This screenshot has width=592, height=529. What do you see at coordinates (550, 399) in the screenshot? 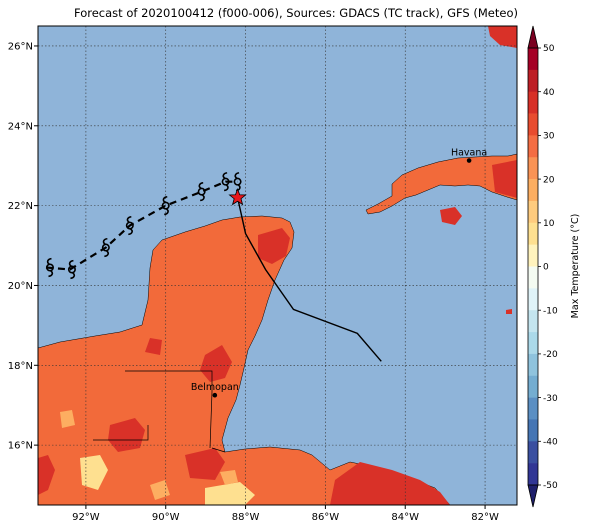
I see `colorbar-tick-label: -30` at bounding box center [550, 399].